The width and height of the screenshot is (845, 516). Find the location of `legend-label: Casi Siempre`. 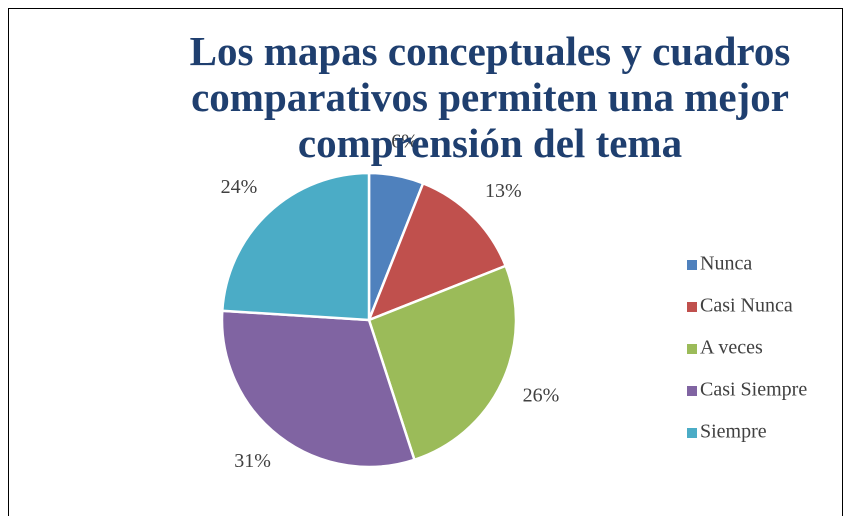

legend-label: Casi Siempre is located at coordinates (753, 390).